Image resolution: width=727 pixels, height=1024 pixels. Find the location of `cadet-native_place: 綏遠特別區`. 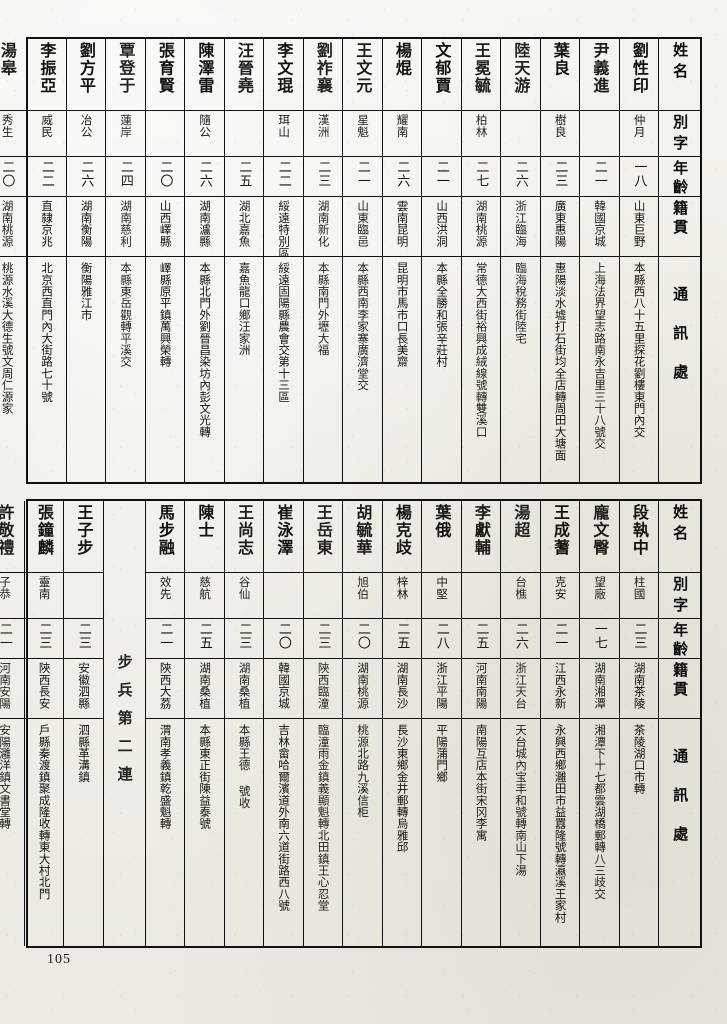

cadet-native_place: 綏遠特別區 is located at coordinates (283, 227).